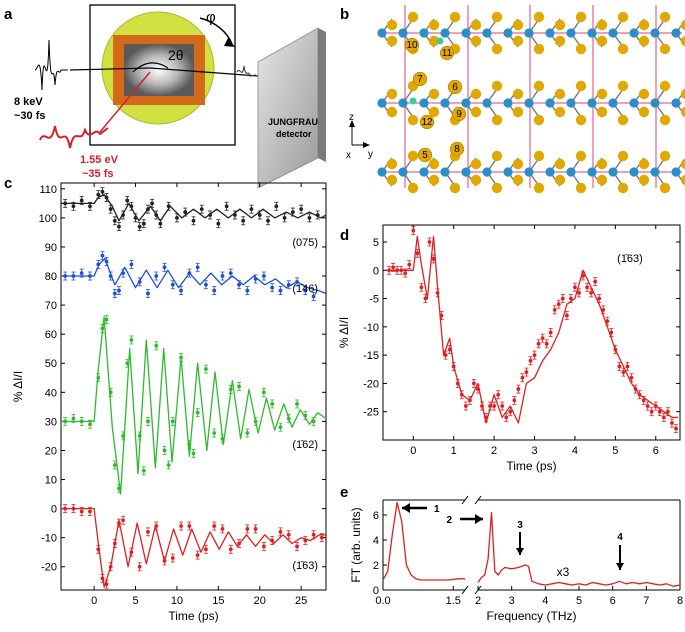  I want to click on diffracted-pulse-icon, so click(246, 71).